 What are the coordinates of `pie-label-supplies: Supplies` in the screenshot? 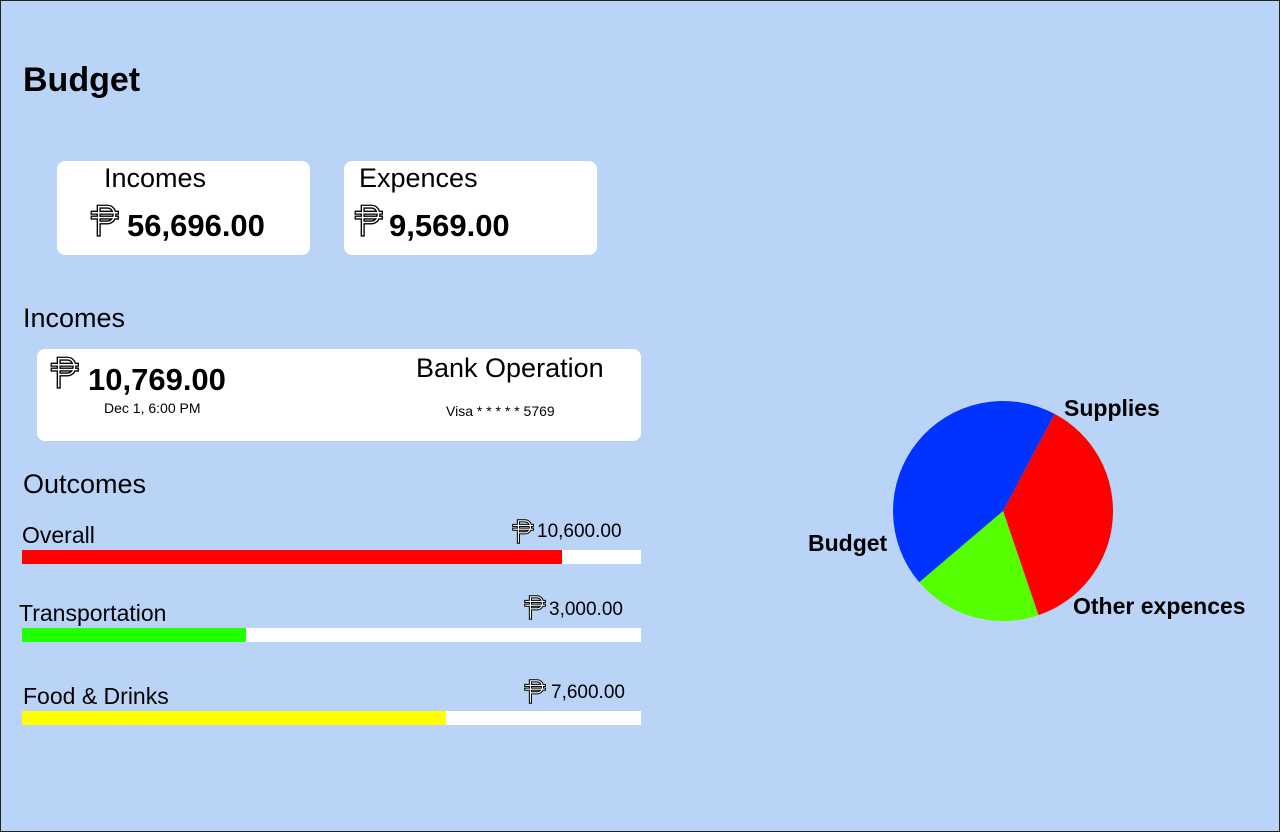 It's located at (1112, 408).